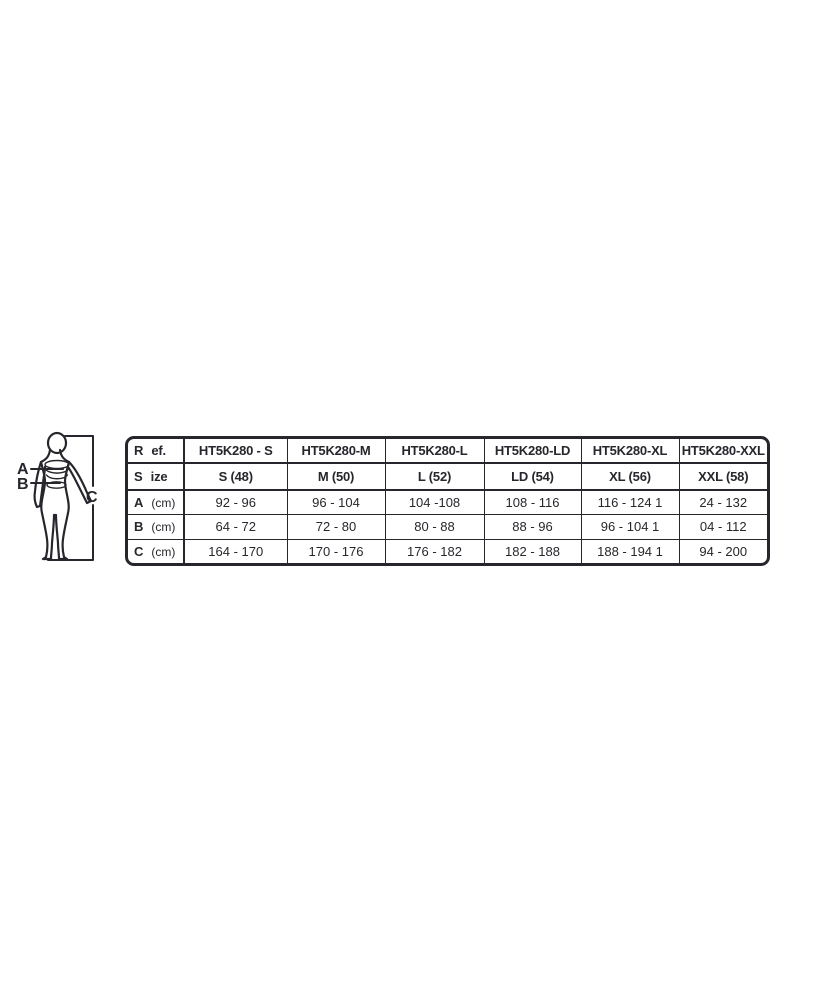 Image resolution: width=826 pixels, height=1000 pixels. Describe the element at coordinates (23, 484) in the screenshot. I see `measurement-label-b: B` at that location.